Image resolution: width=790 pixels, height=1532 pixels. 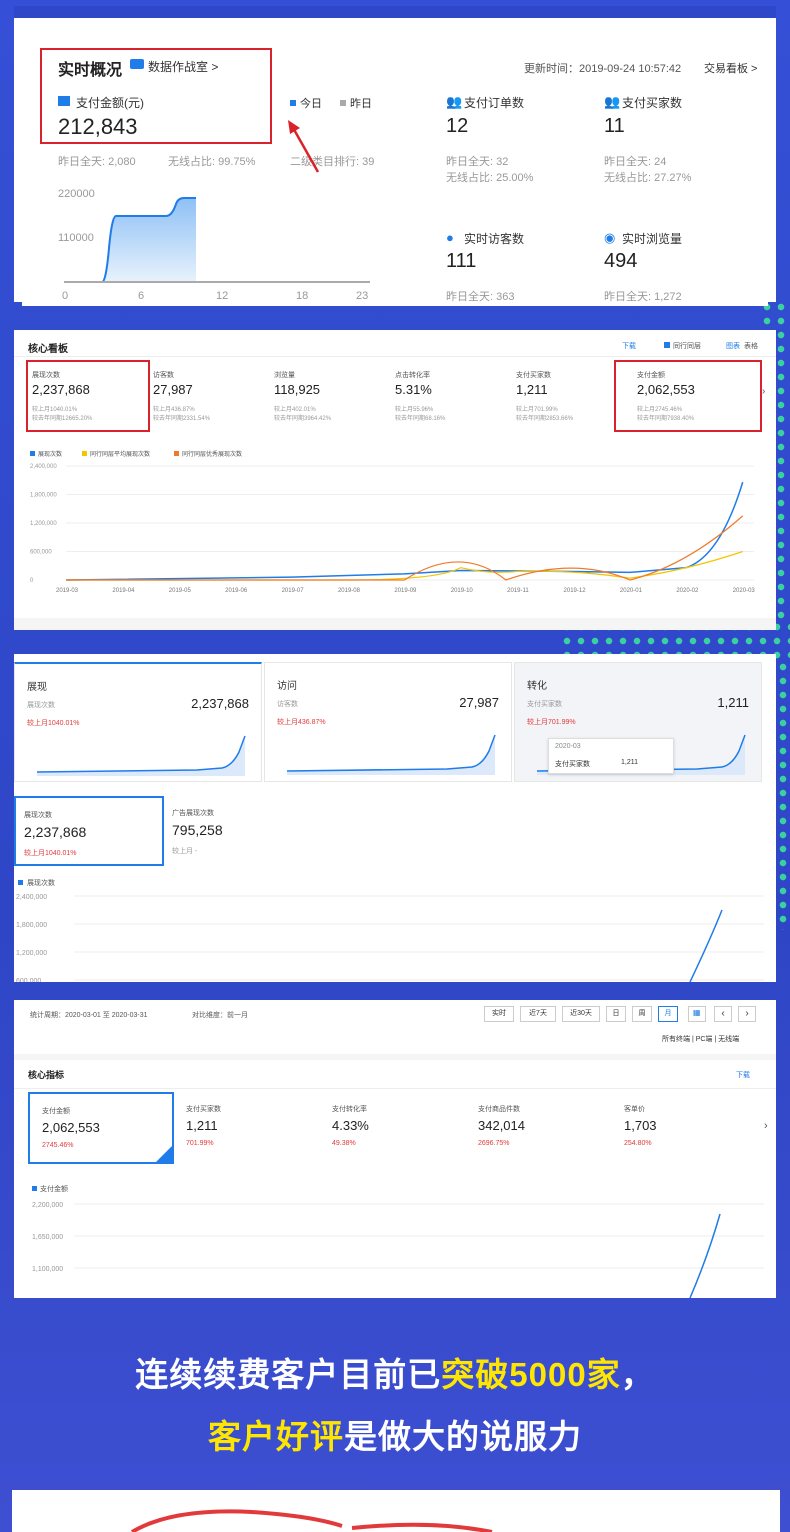 What do you see at coordinates (284, 375) in the screenshot?
I see `metric-label: 浏览量` at bounding box center [284, 375].